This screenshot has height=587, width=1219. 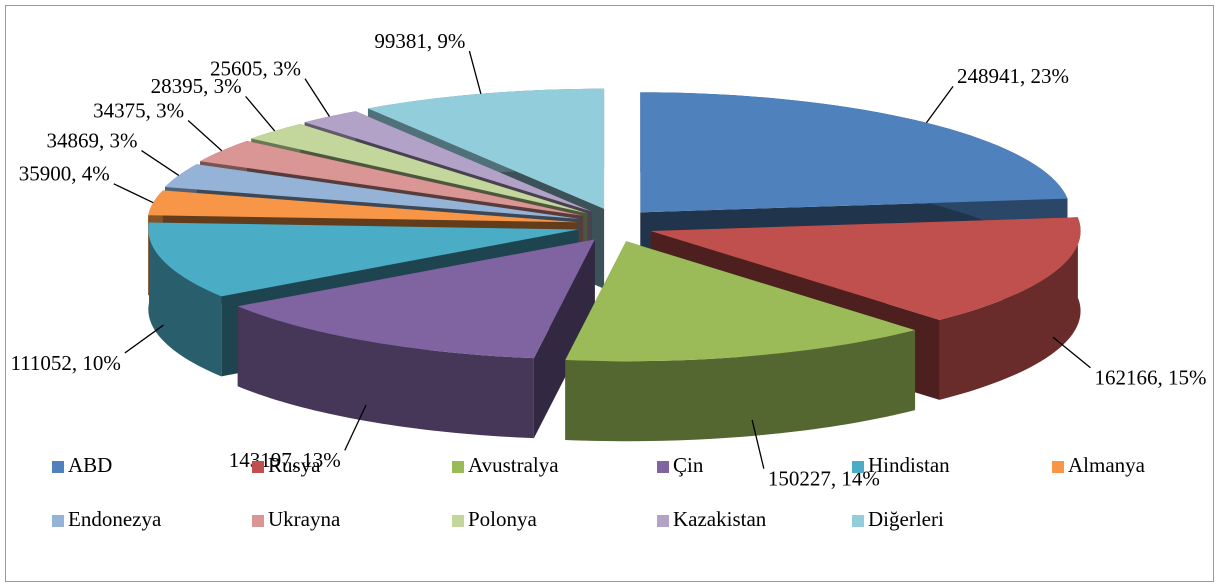 I want to click on data-label: 143197, 13%, so click(x=285, y=460).